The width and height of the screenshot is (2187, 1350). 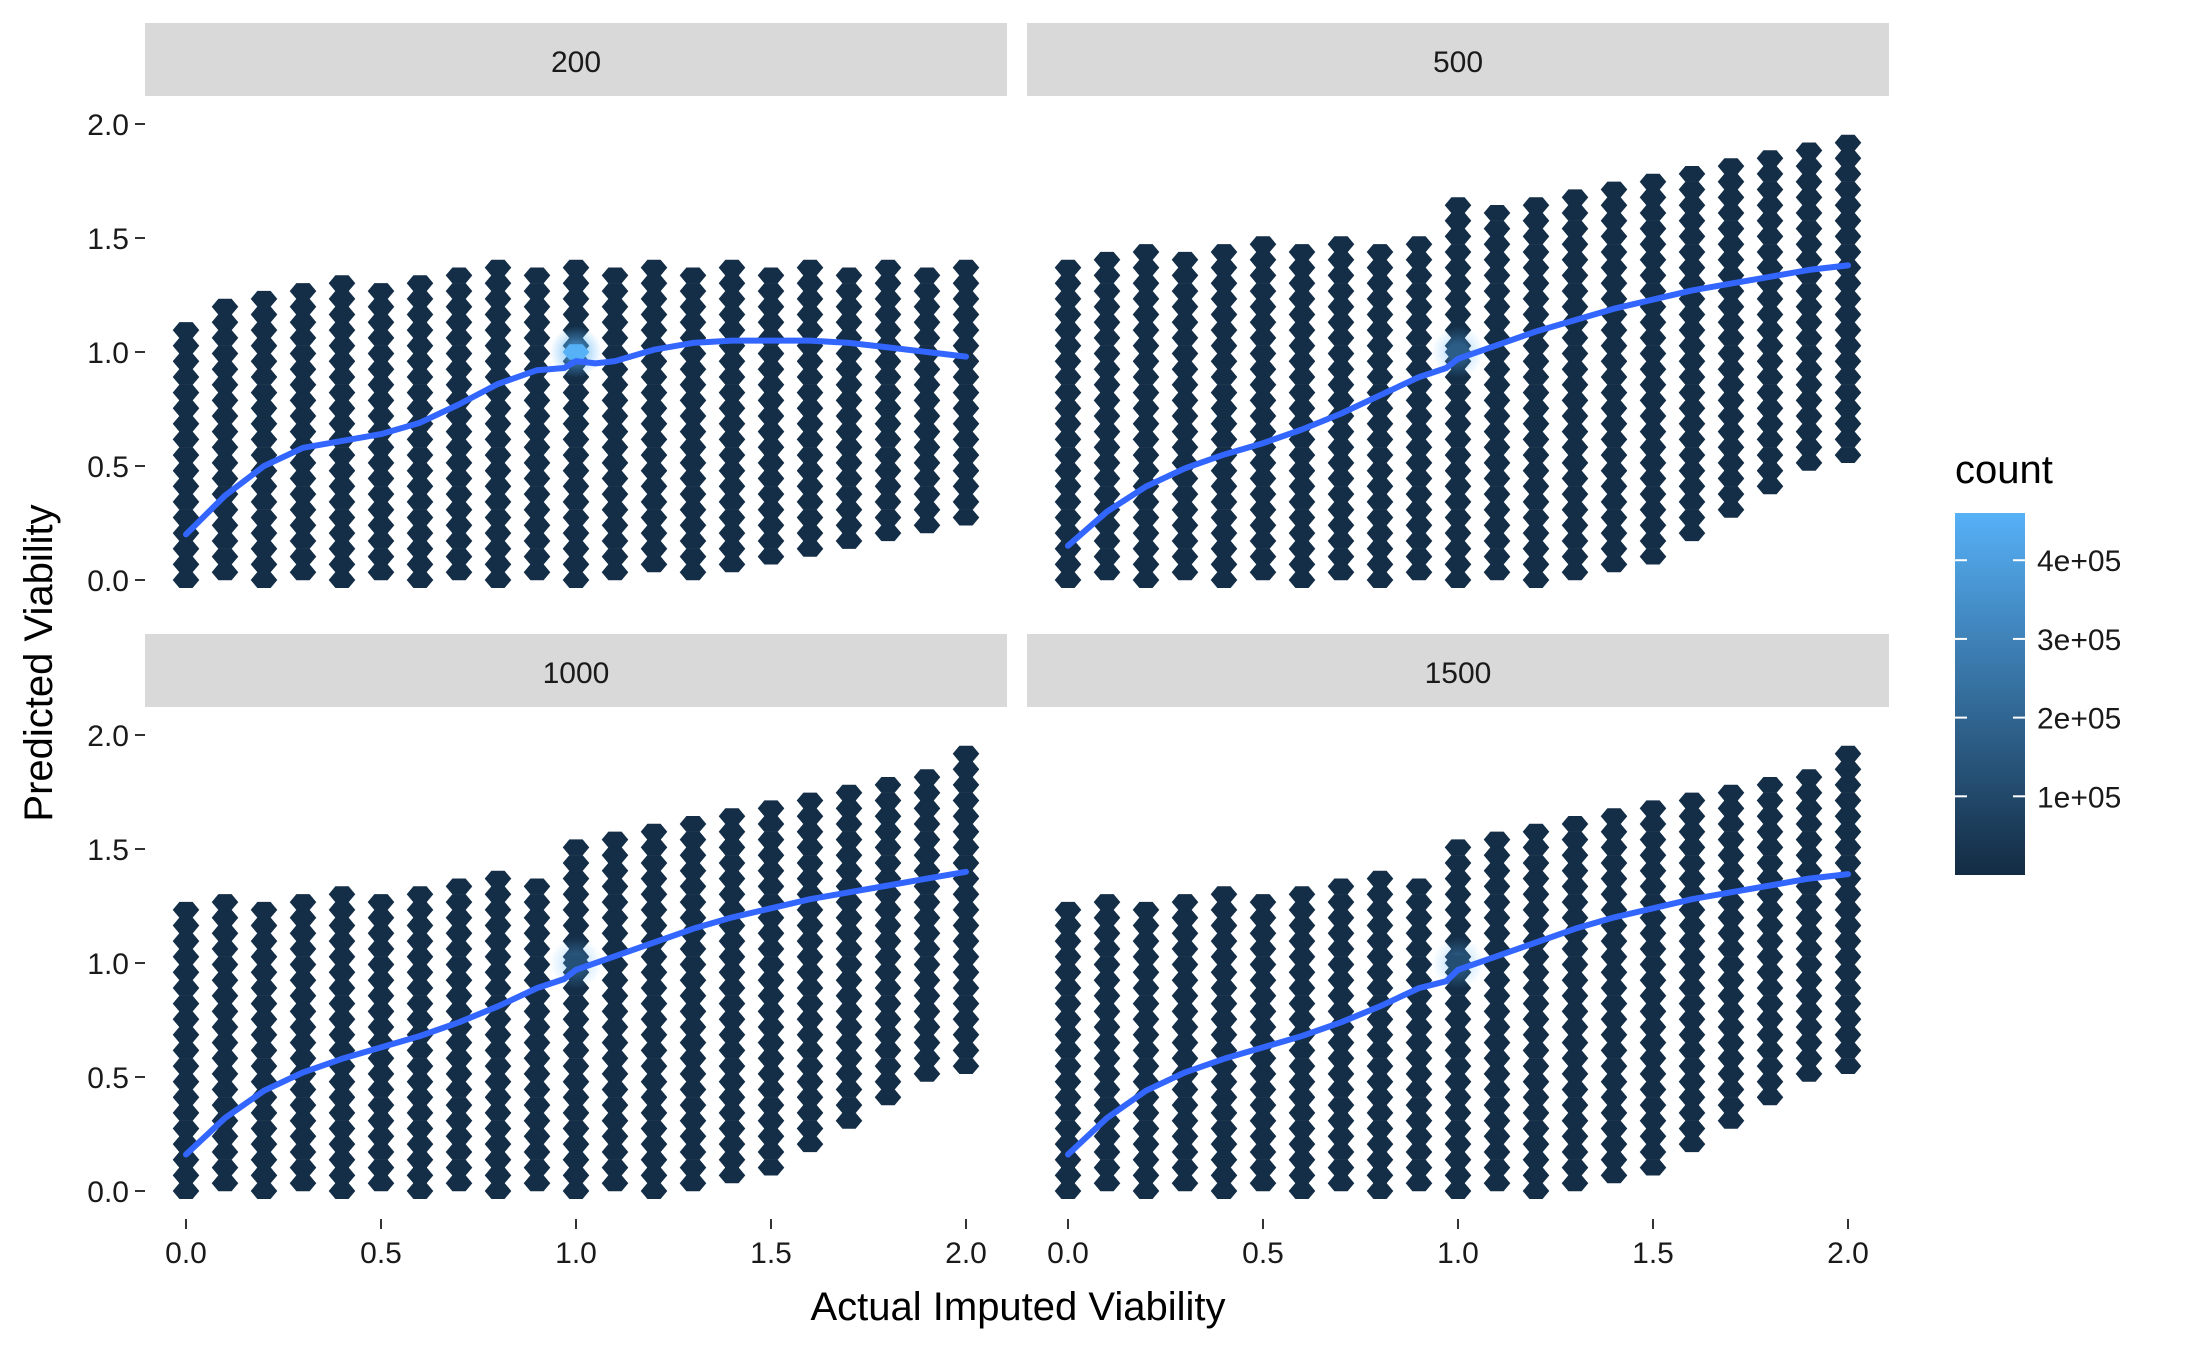 What do you see at coordinates (108, 850) in the screenshot?
I see `y-tick-label: 1.5` at bounding box center [108, 850].